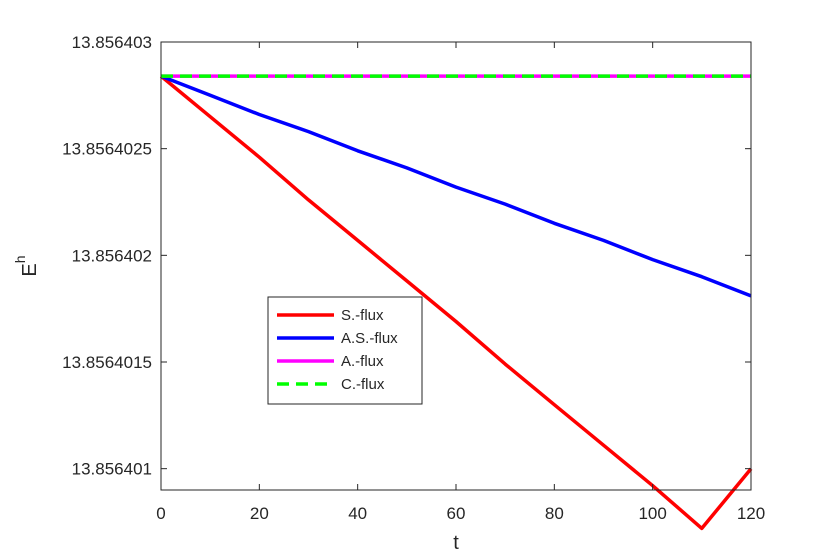 The width and height of the screenshot is (830, 559). I want to click on svg-text: Eh, so click(26, 265).